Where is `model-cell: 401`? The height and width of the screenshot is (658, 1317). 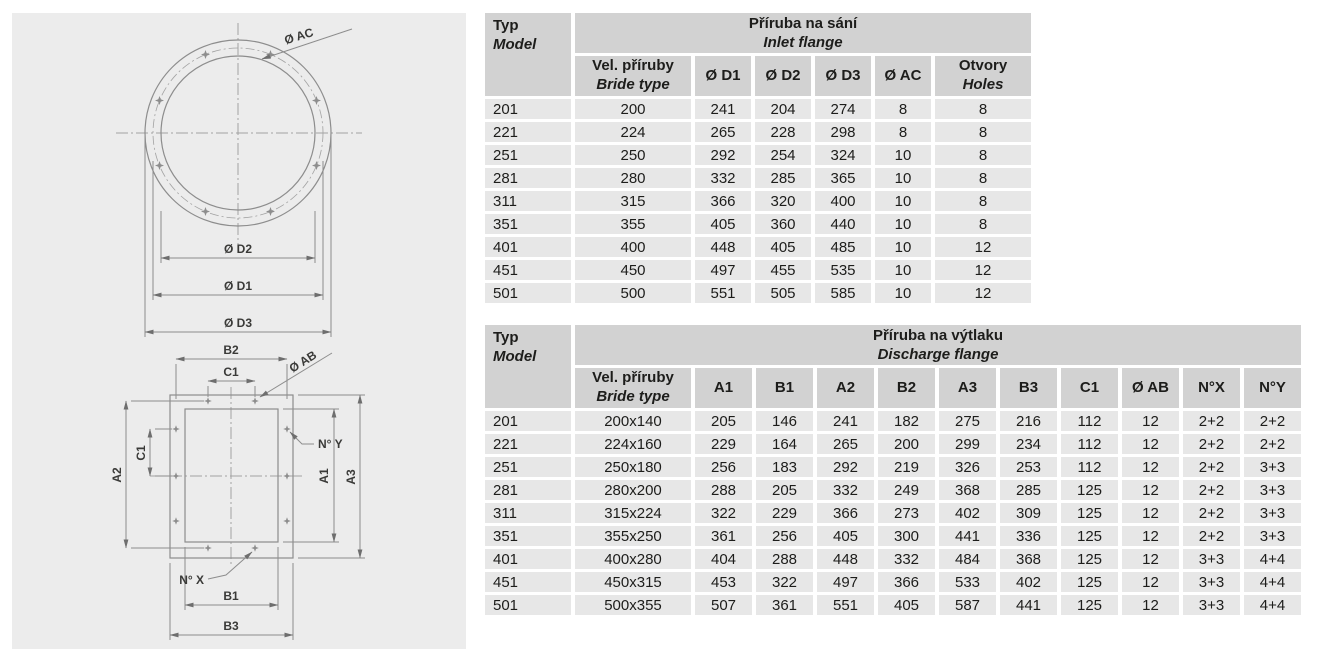
model-cell: 401 is located at coordinates (528, 559).